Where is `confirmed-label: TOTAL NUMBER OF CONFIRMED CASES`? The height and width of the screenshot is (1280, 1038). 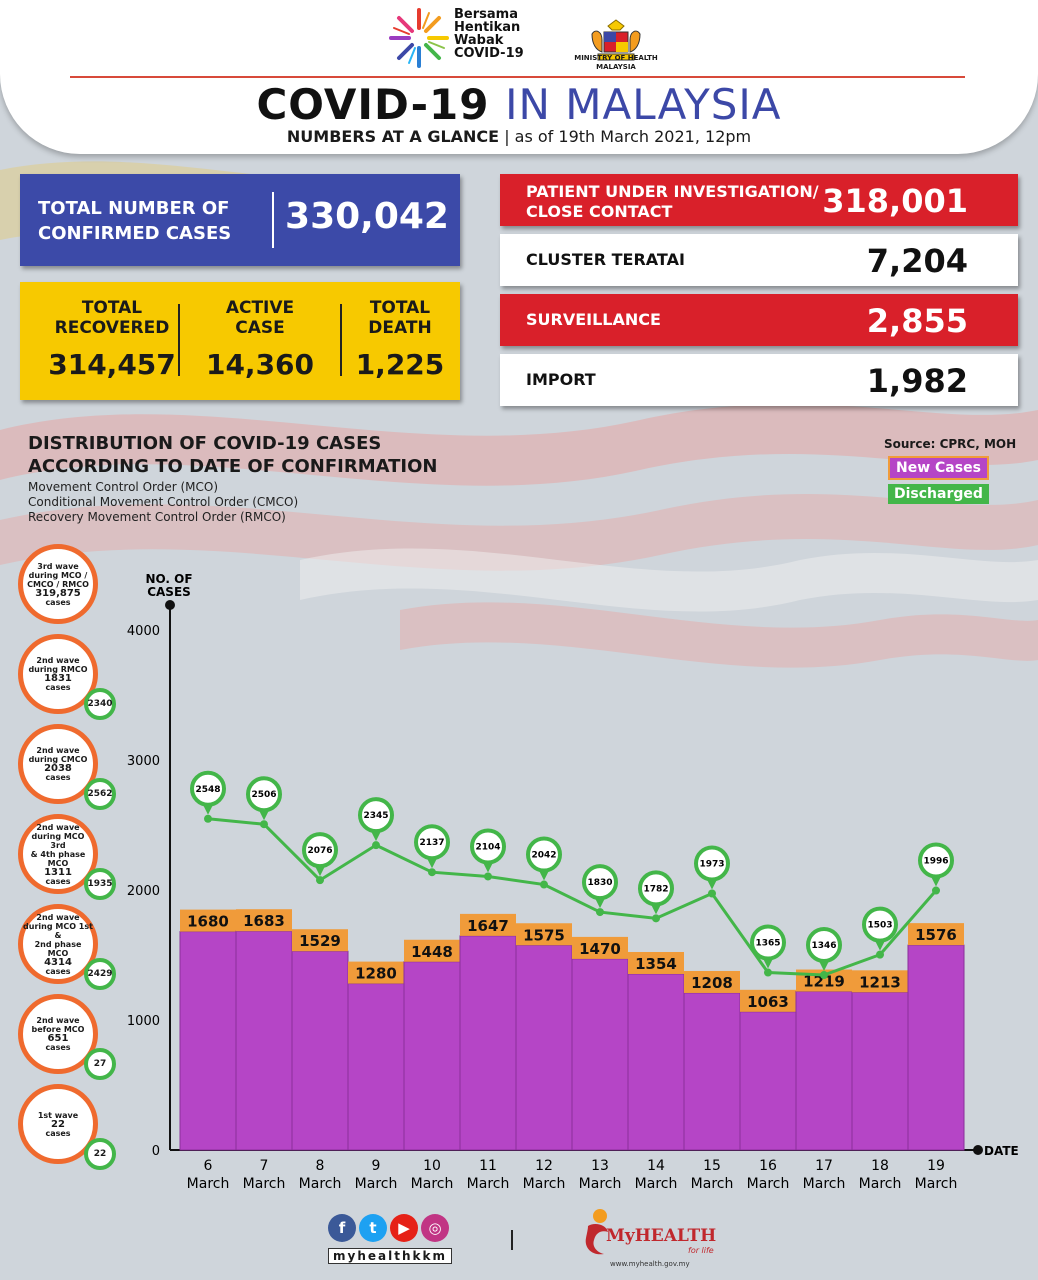
confirmed-label: TOTAL NUMBER OF CONFIRMED CASES is located at coordinates (134, 221).